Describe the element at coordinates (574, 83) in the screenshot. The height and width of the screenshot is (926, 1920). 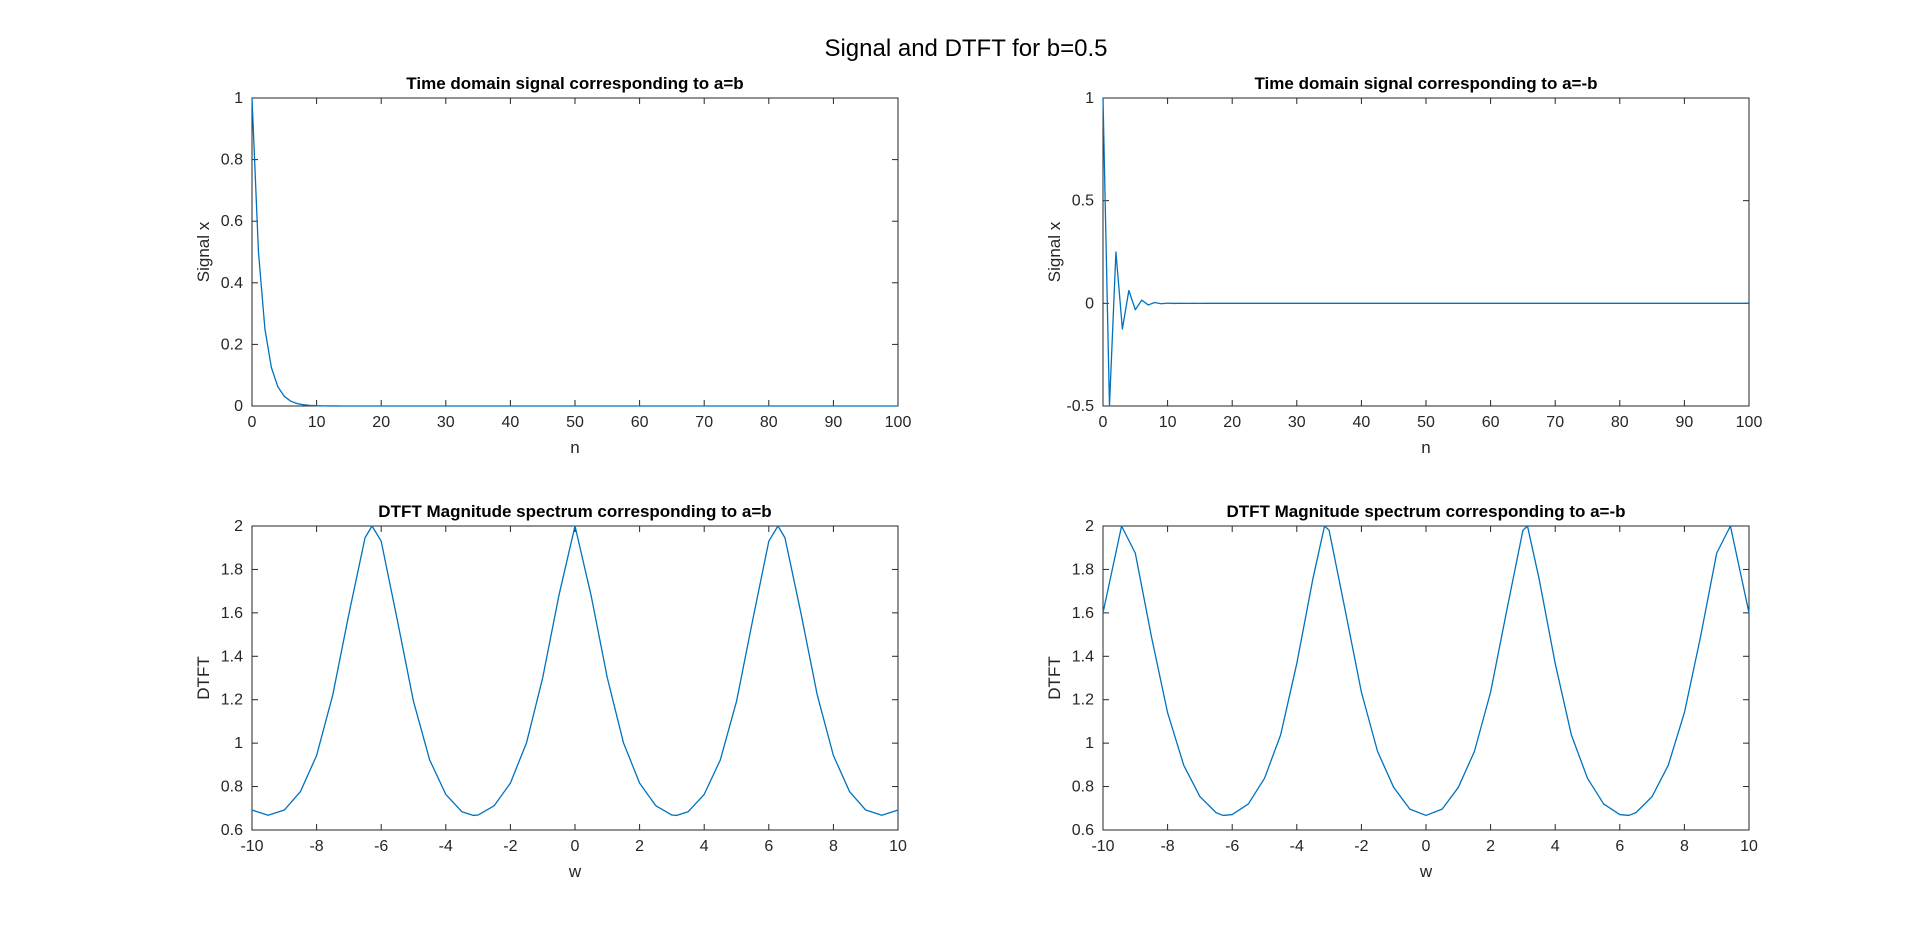
I see `subplot-title: Time domain signal corresponding to a=b` at that location.